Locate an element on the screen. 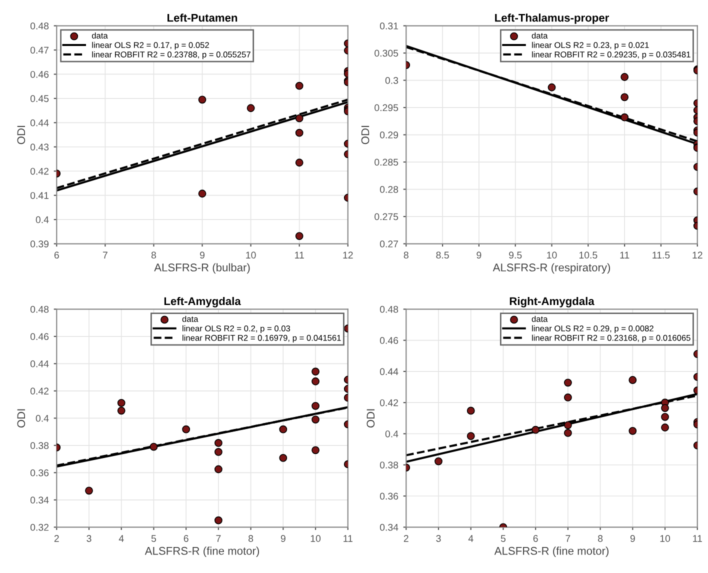 This screenshot has height=573, width=708. y-tick-label: 0.27 is located at coordinates (389, 244).